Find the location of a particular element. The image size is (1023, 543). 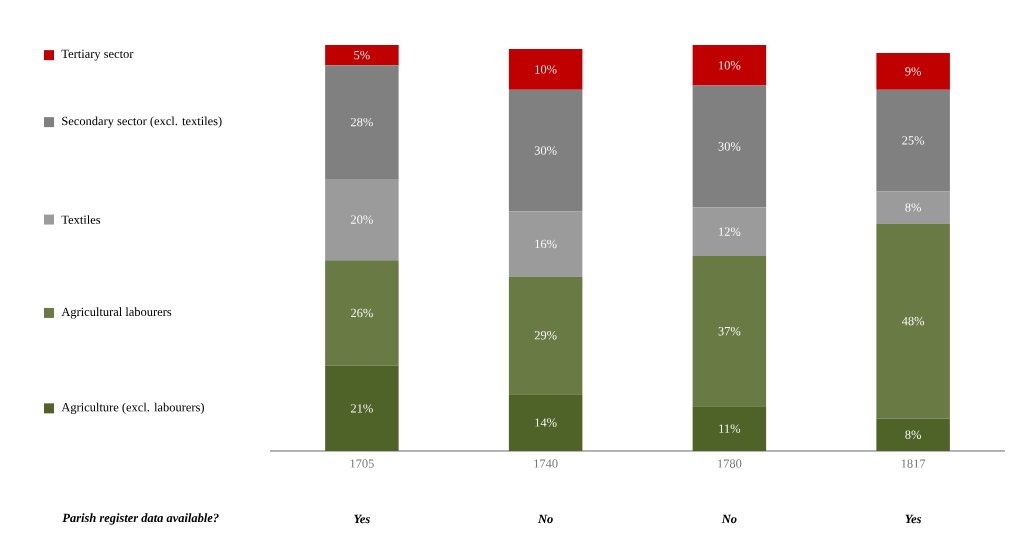

data-label: 9% is located at coordinates (913, 71).